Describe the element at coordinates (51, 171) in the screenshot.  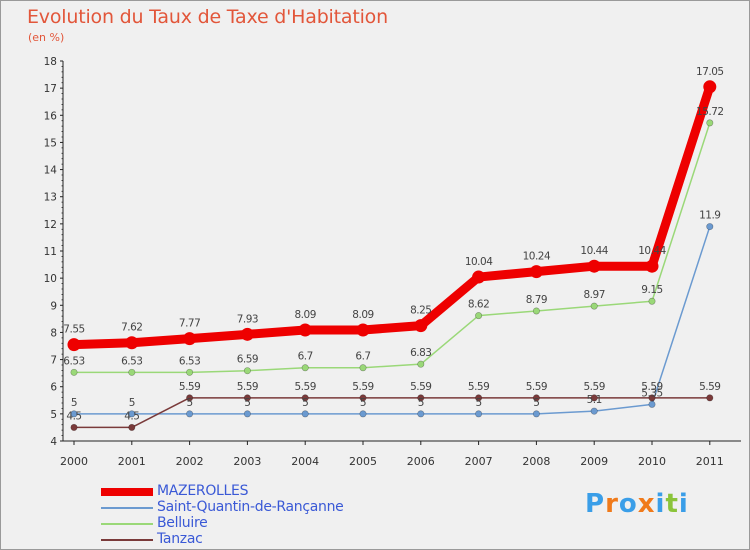
I see `y-tick-label: 14` at that location.